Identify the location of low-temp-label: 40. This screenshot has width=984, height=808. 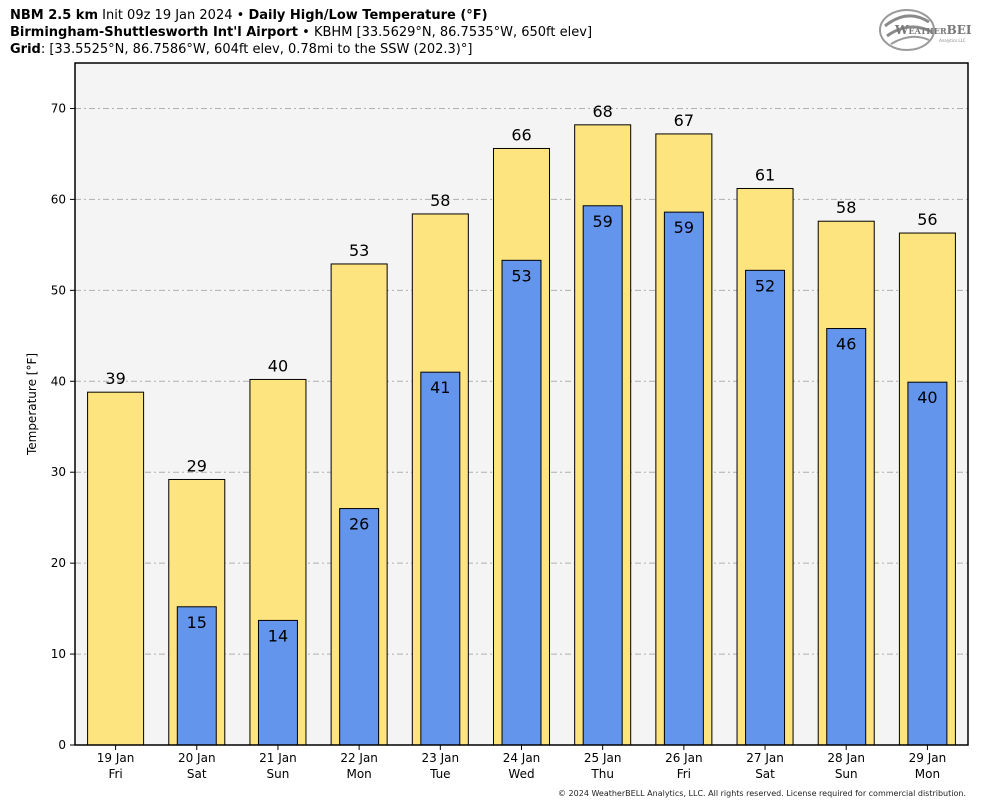
(927, 397).